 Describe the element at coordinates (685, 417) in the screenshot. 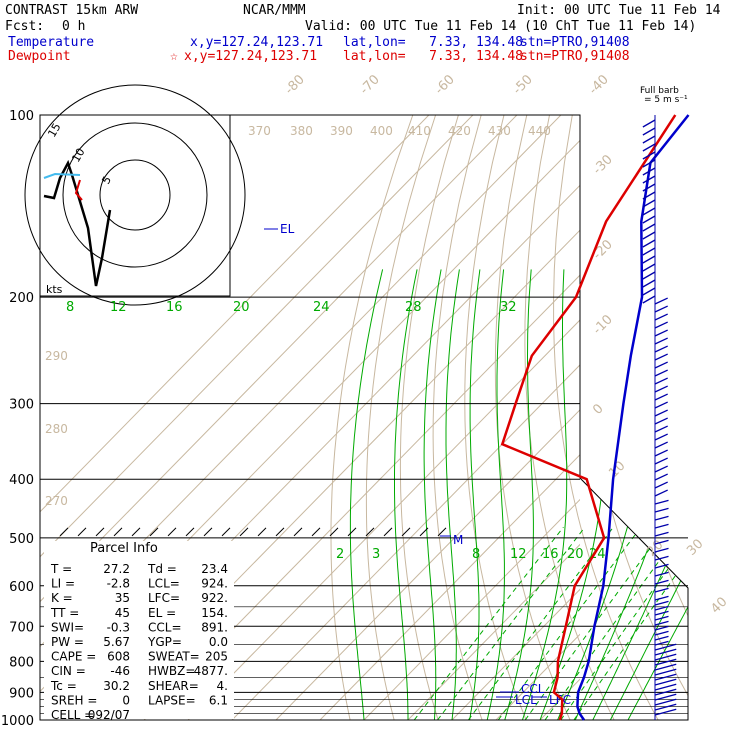

I see `dry-adiabat-line` at that location.